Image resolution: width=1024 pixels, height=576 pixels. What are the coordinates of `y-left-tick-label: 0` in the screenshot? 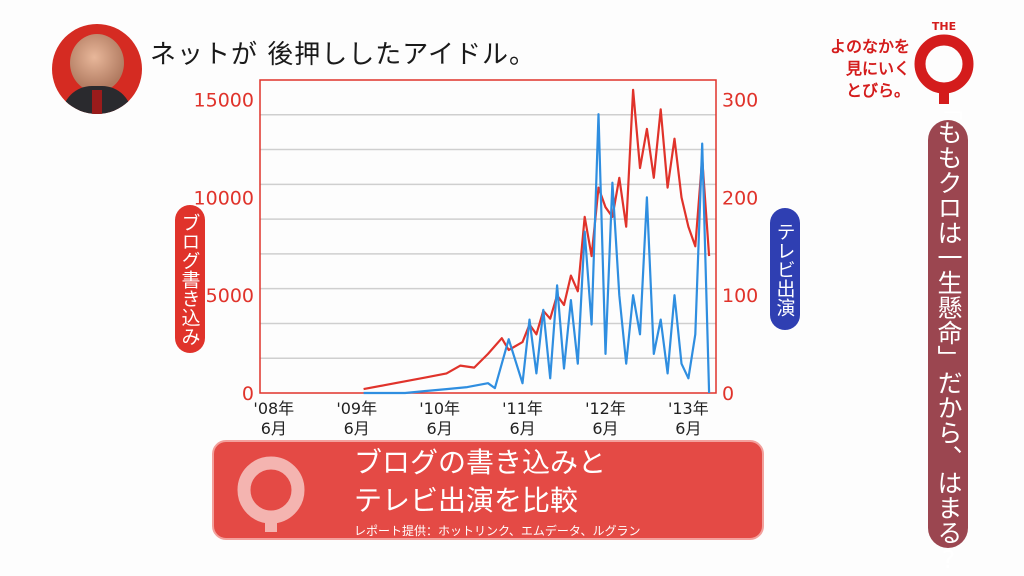 It's located at (248, 394).